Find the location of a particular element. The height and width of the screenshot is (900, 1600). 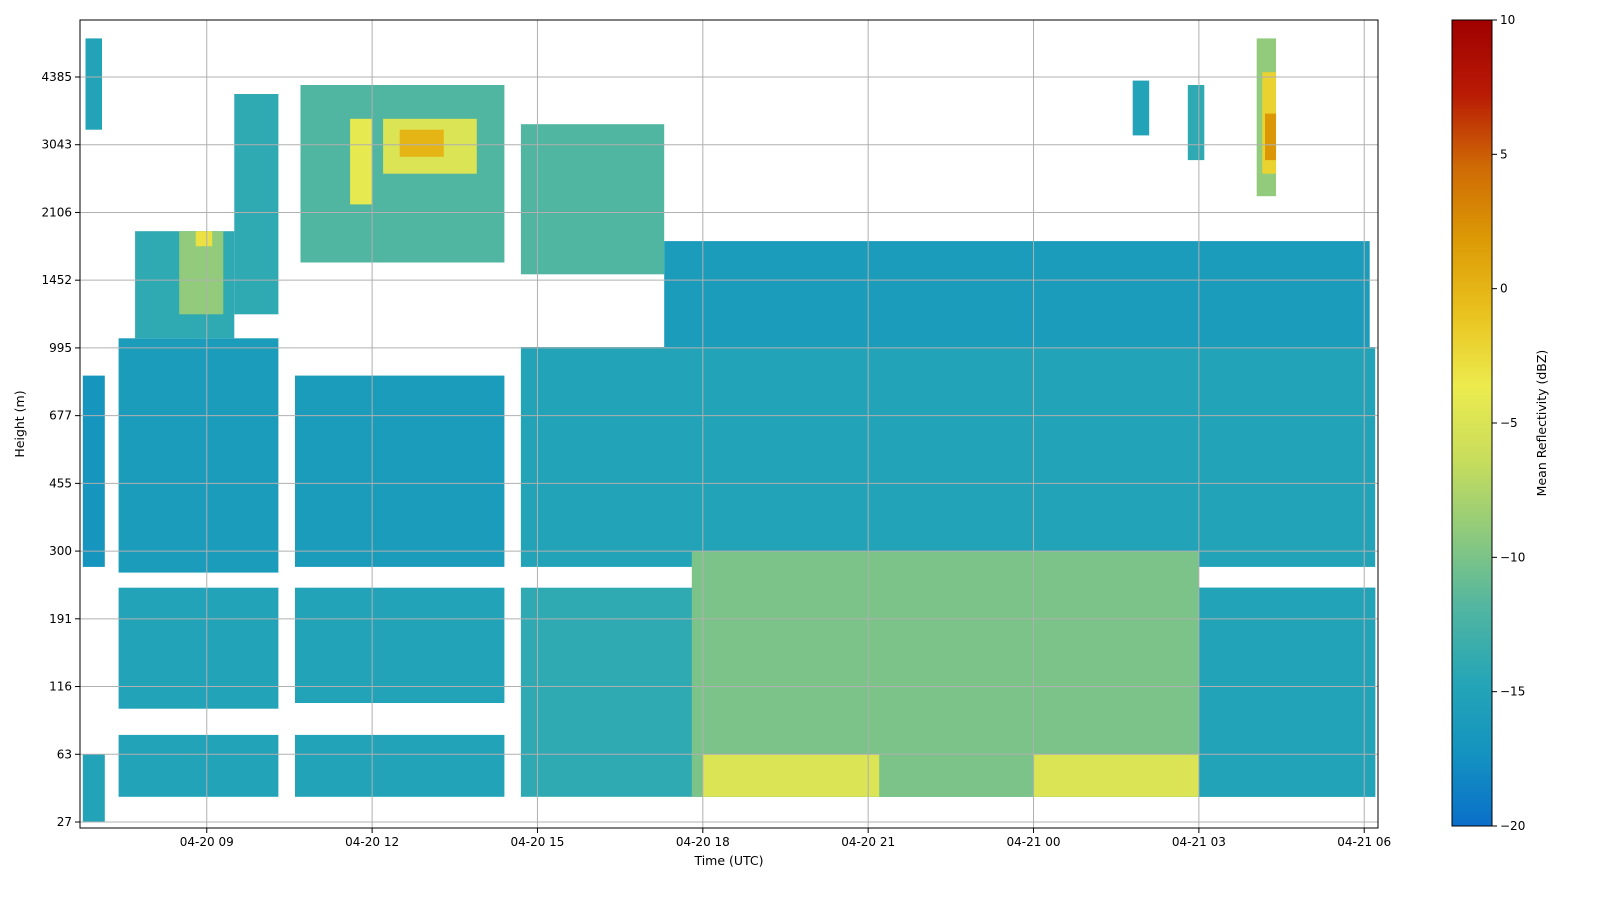

x-tick-label: 04-20 18 is located at coordinates (703, 842).